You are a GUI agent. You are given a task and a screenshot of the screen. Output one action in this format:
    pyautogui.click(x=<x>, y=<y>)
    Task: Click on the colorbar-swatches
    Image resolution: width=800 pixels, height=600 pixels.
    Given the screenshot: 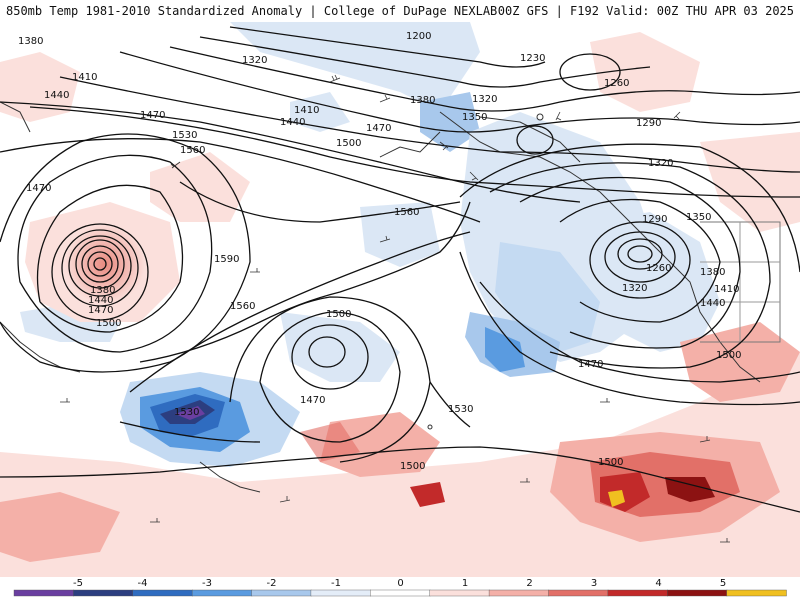 What is the action you would take?
    pyautogui.click(x=400, y=593)
    